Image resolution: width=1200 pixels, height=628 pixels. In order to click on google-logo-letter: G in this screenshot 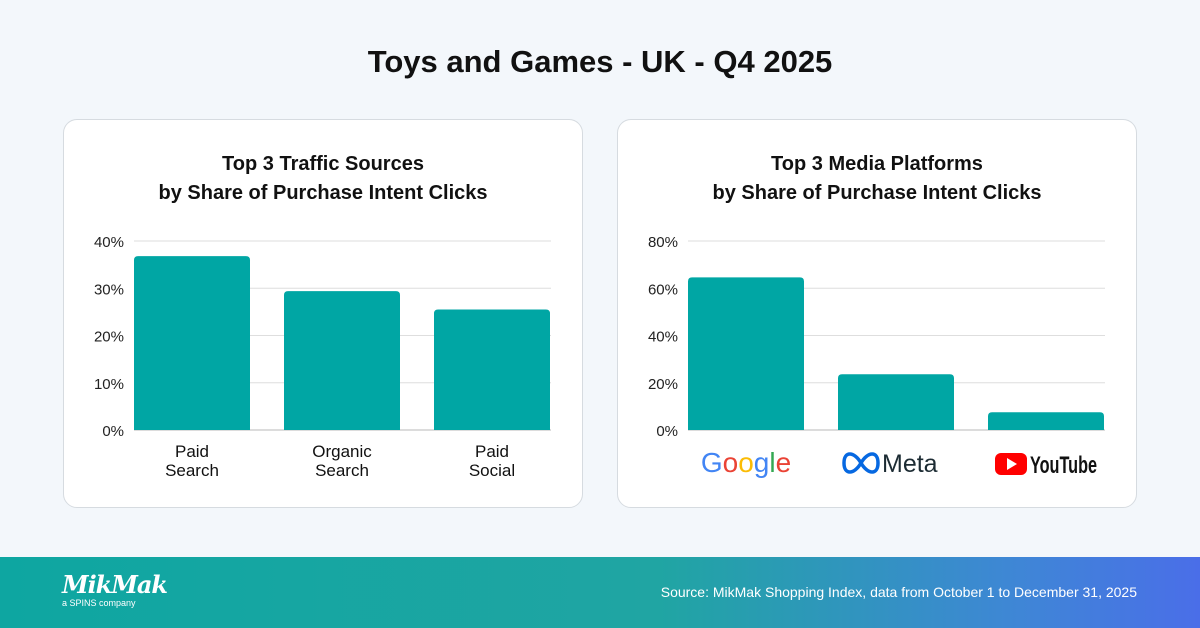, I will do `click(712, 462)`.